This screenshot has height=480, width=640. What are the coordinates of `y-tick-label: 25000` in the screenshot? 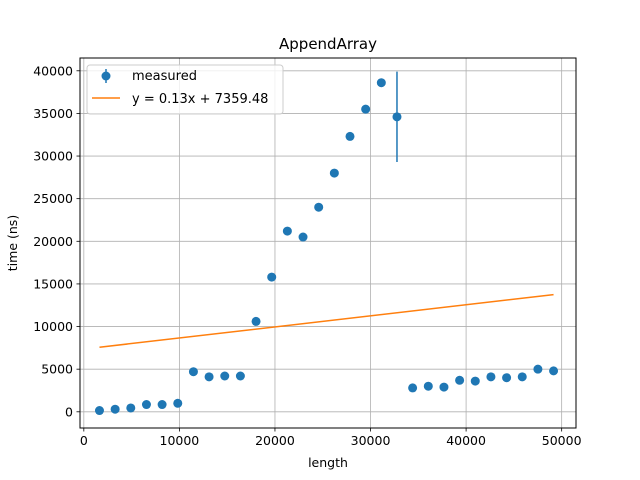 It's located at (53, 198).